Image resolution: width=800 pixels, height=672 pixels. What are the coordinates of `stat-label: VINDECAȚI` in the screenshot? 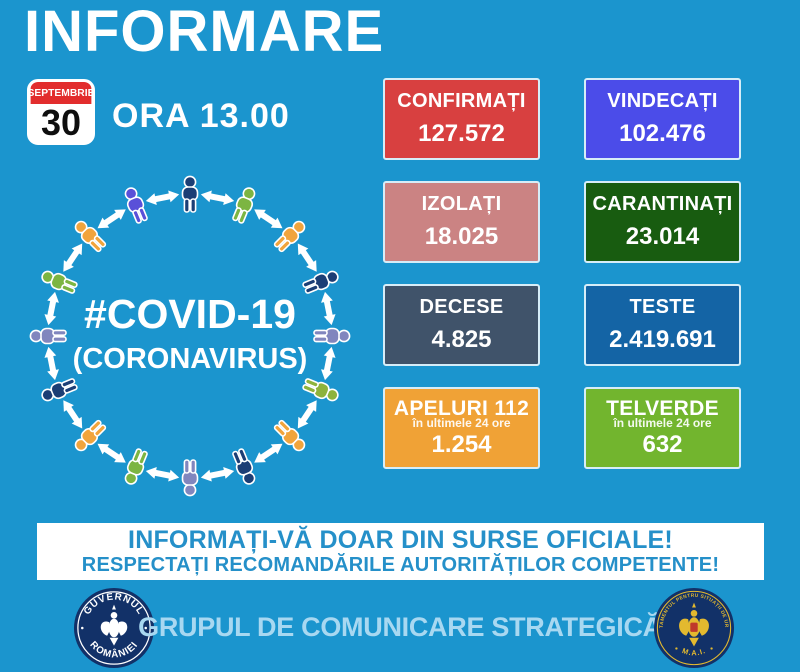 It's located at (662, 100).